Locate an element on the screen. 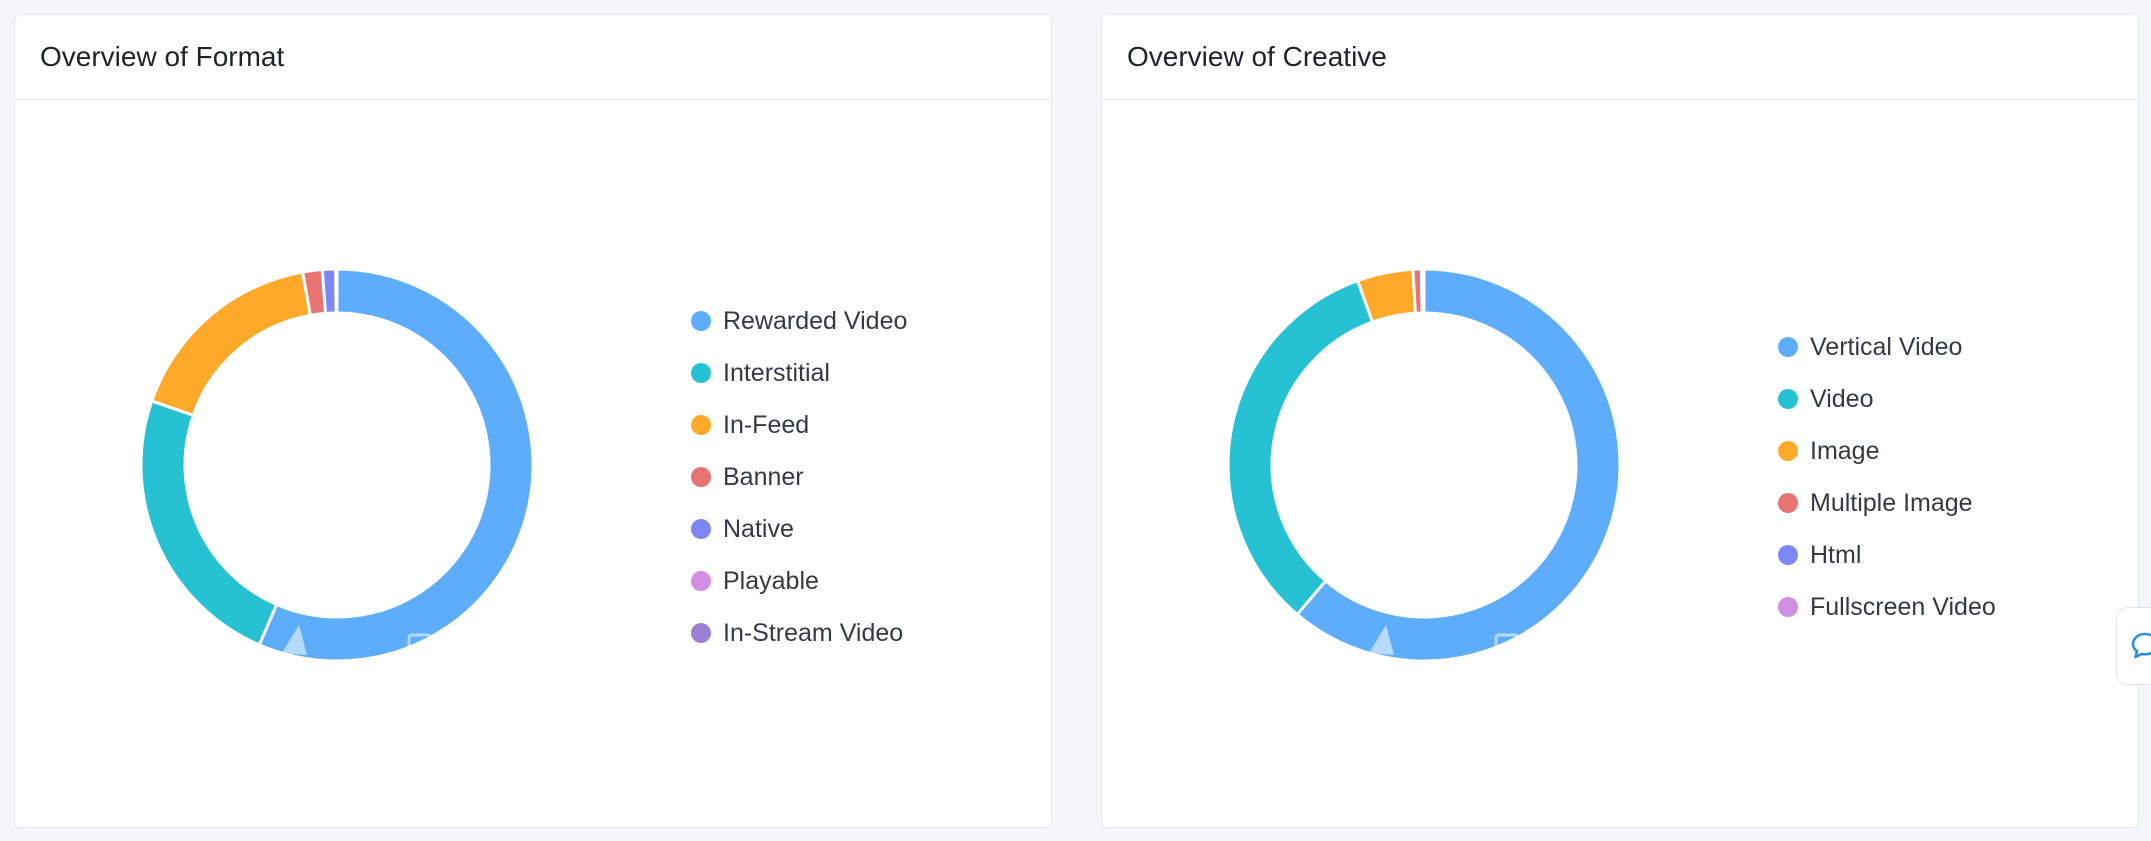 The height and width of the screenshot is (841, 2151). legend-label: Multiple Image is located at coordinates (1891, 502).